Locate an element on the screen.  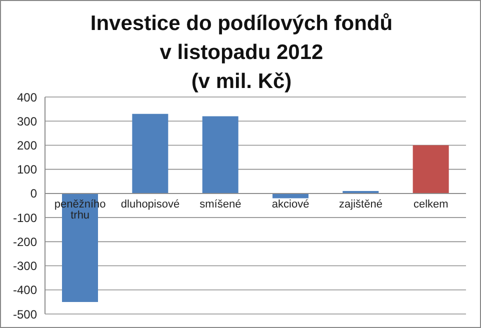
y-tick-label: -200 is located at coordinates (25, 241).